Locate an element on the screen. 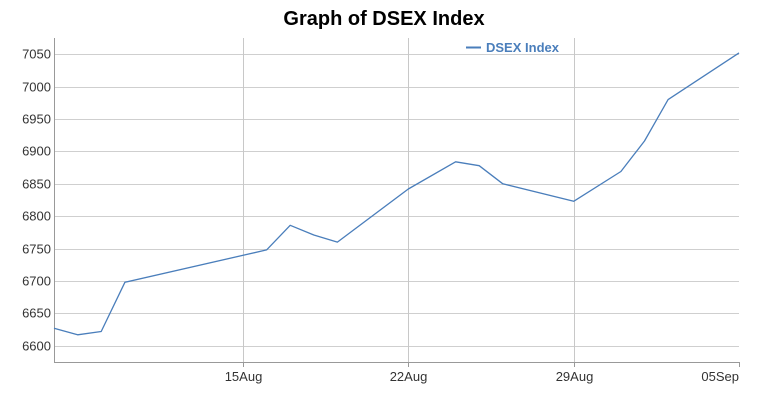 Image resolution: width=768 pixels, height=405 pixels. x-tick-label: 15Aug is located at coordinates (244, 376).